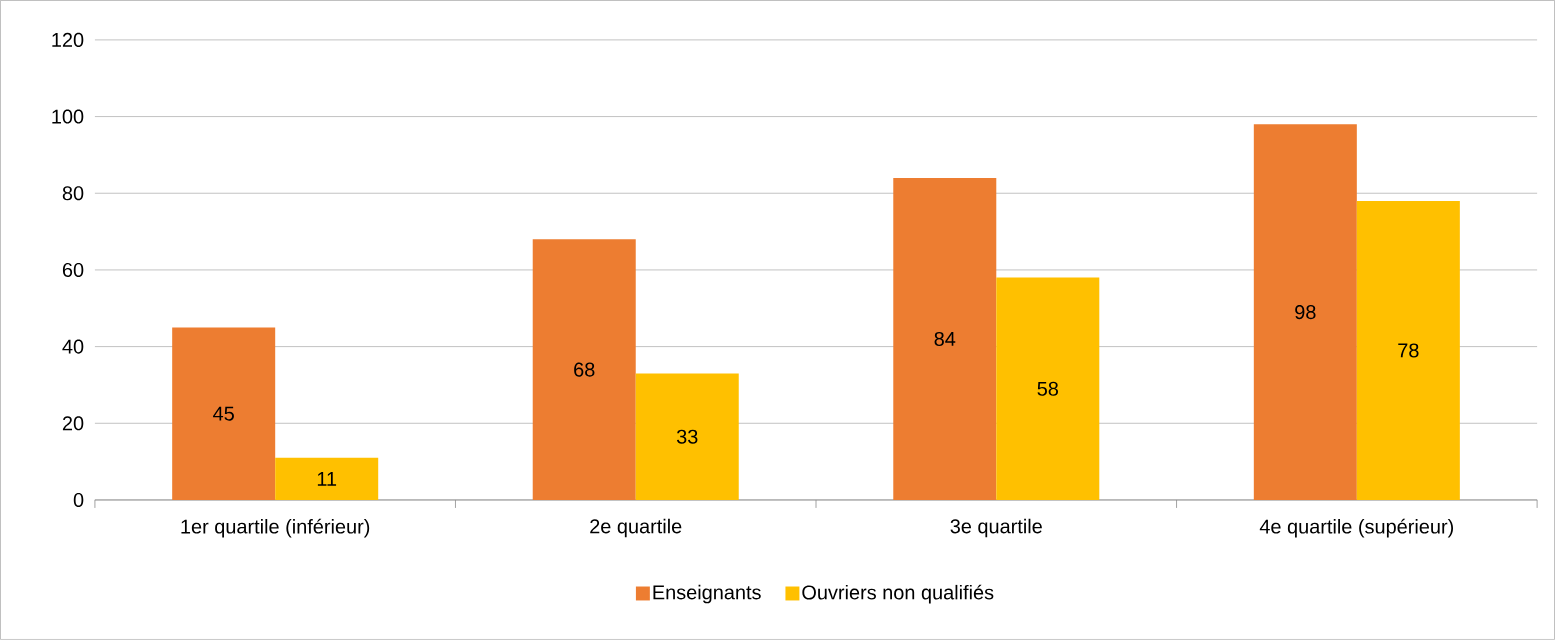 Image resolution: width=1555 pixels, height=640 pixels. Describe the element at coordinates (636, 528) in the screenshot. I see `x-tick-label: 2e quartile` at that location.